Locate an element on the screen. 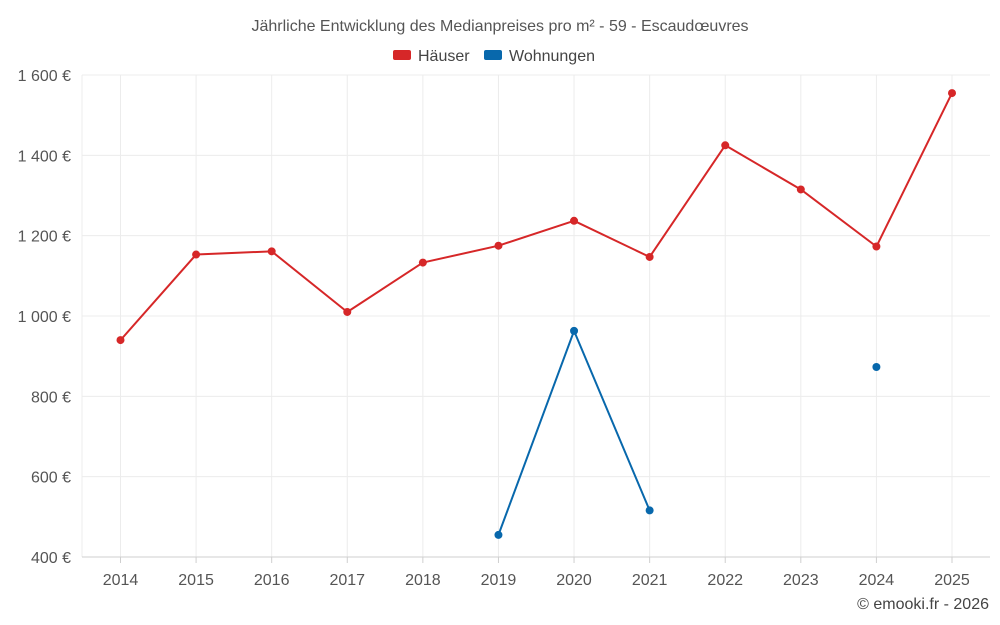 This screenshot has height=625, width=1000. legend-label-wohnungen: Wohnungen is located at coordinates (552, 56).